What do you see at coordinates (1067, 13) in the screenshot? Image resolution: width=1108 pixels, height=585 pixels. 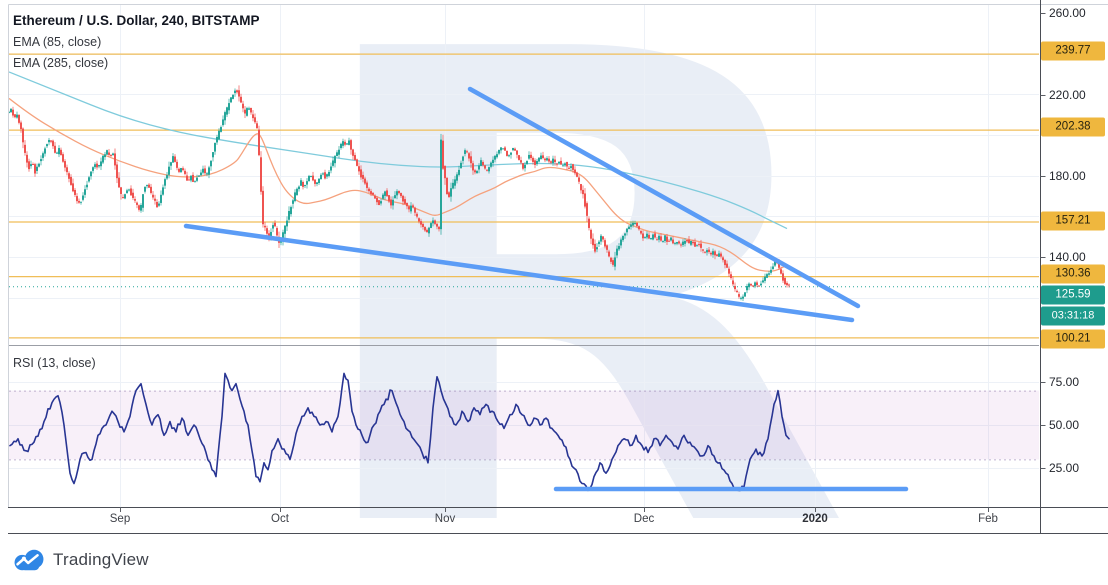 I see `price-tick-260: 260.00` at bounding box center [1067, 13].